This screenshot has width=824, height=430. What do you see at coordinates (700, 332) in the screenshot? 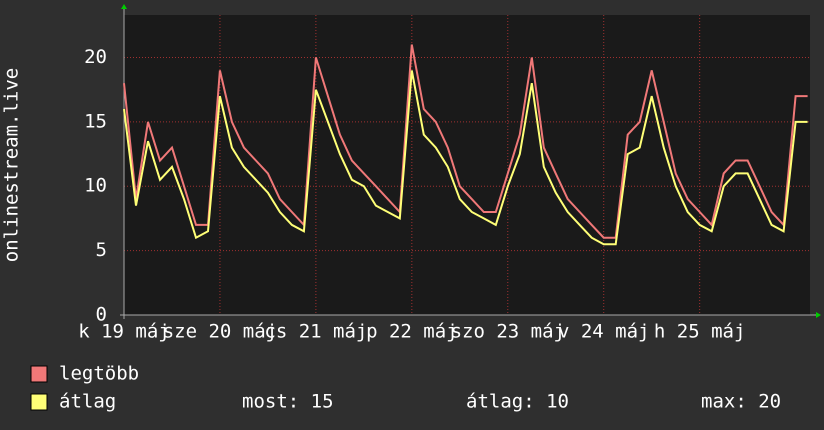
I see `x-tick-label: h 25 máj` at bounding box center [700, 332].